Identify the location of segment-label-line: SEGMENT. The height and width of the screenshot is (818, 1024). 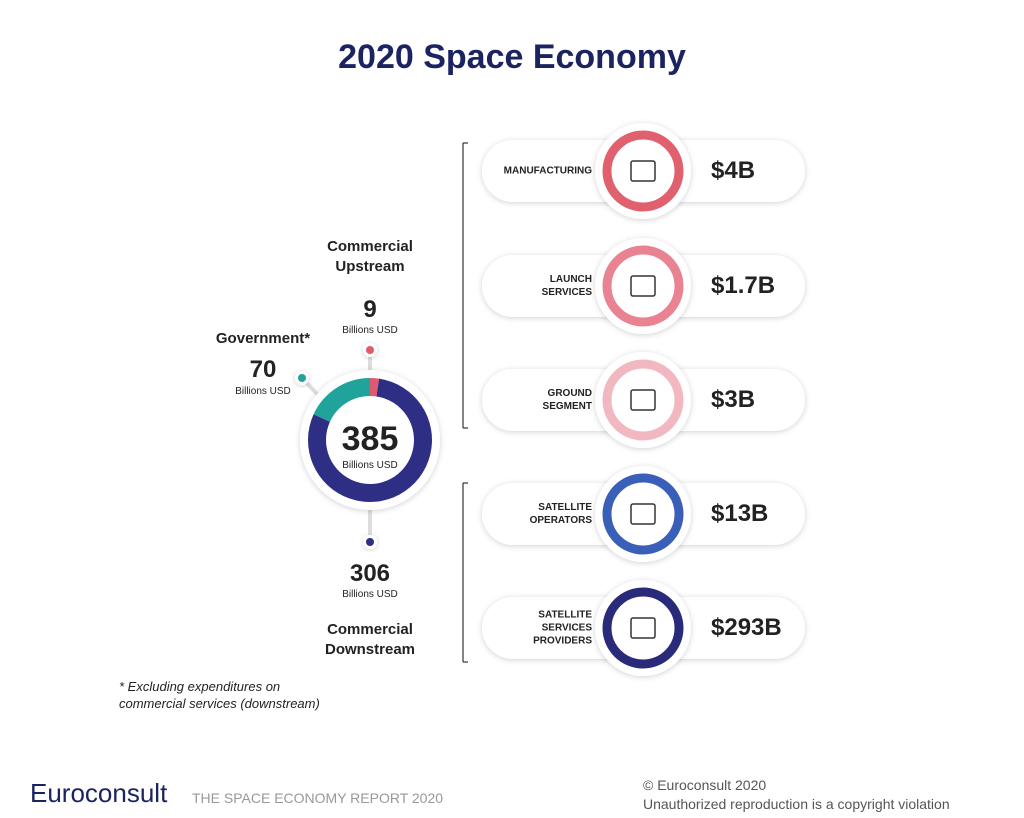
(567, 406).